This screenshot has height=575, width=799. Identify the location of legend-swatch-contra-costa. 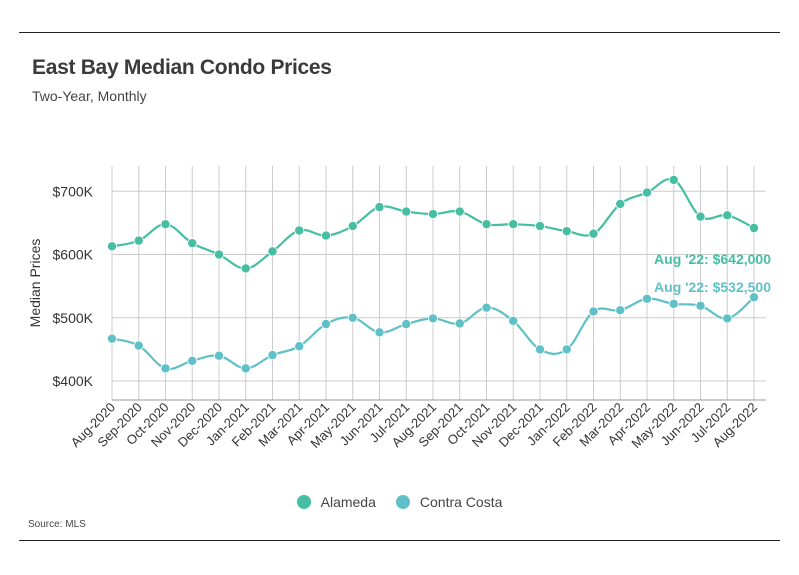
(402, 502).